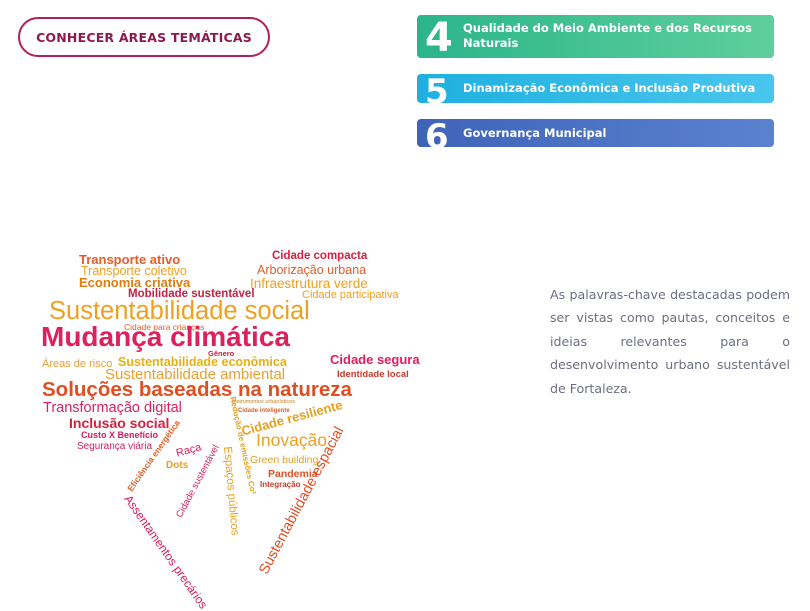  I want to click on word-cloud-word: Segurança viária, so click(114, 447).